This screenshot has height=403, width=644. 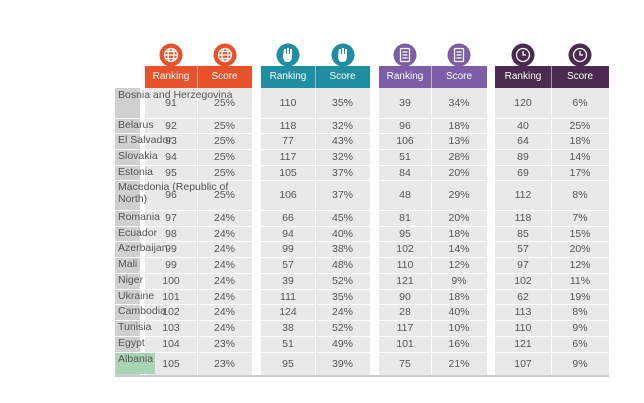 What do you see at coordinates (342, 195) in the screenshot?
I see `score-value: 37%` at bounding box center [342, 195].